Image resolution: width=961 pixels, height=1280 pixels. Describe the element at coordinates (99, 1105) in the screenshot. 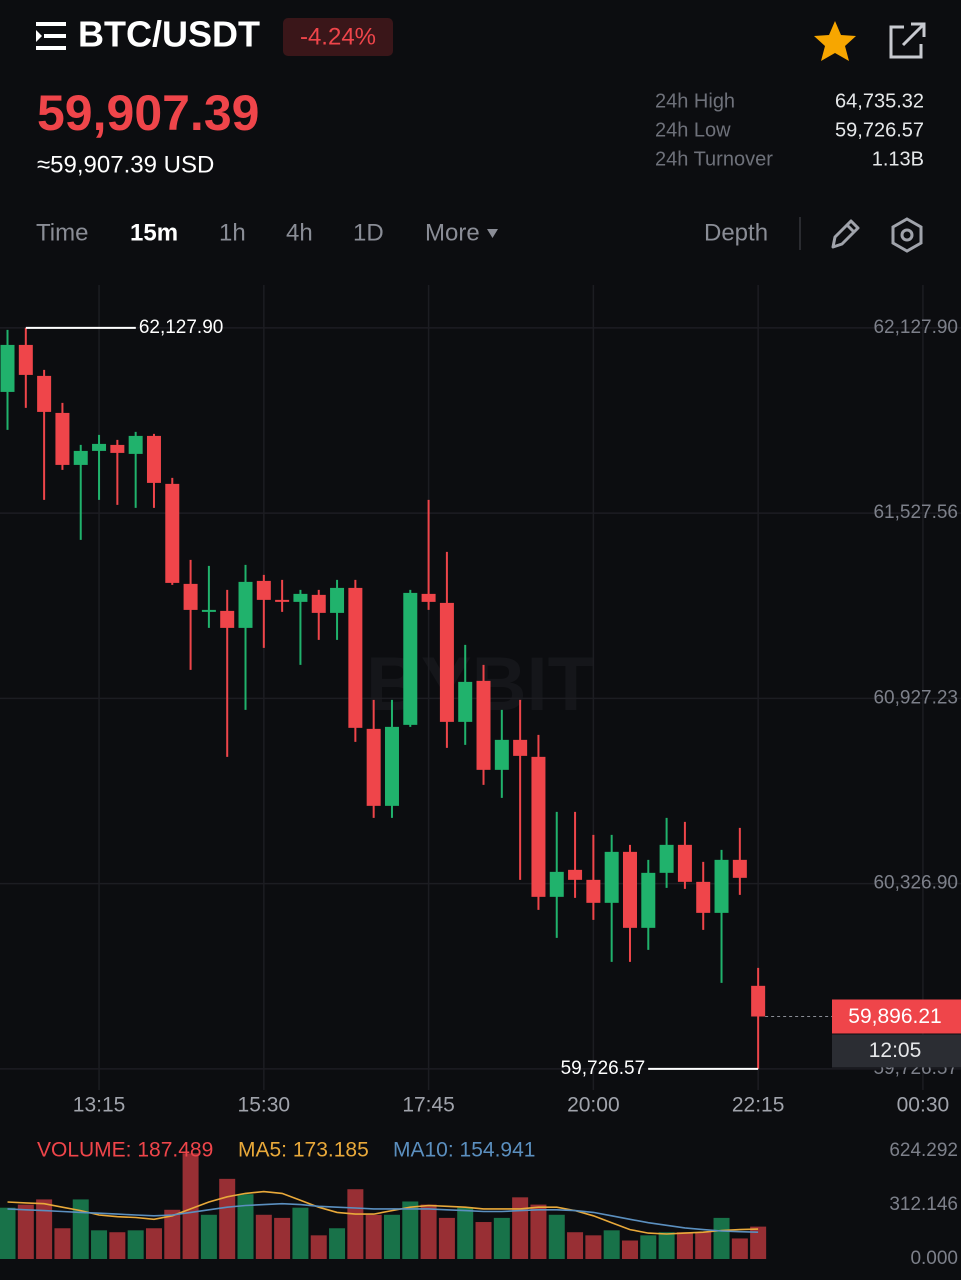

I see `x-tick-label: 13:15` at that location.